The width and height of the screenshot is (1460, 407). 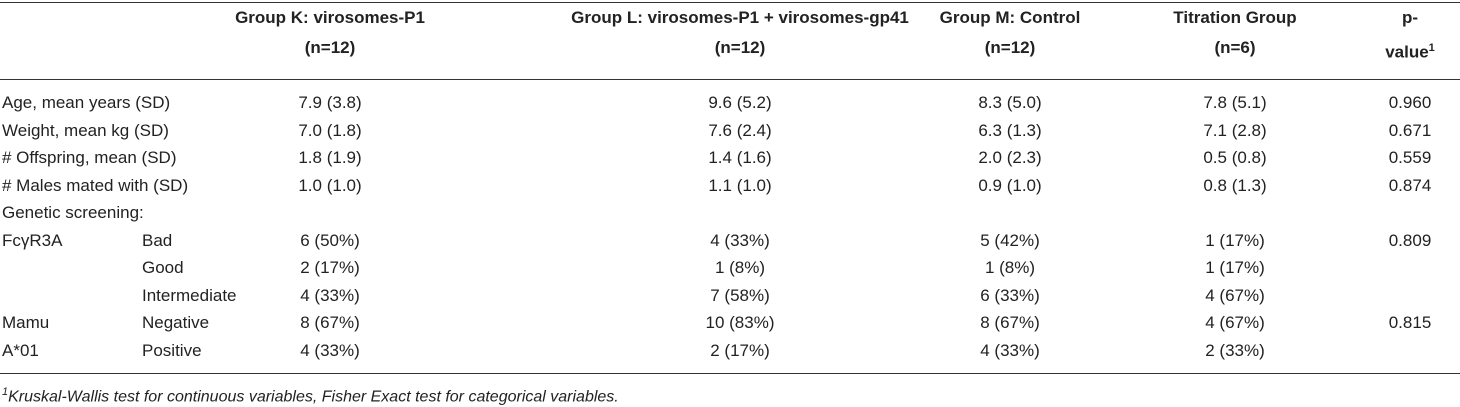 I want to click on row-label: Weight, mean kg (SD), so click(x=85, y=130).